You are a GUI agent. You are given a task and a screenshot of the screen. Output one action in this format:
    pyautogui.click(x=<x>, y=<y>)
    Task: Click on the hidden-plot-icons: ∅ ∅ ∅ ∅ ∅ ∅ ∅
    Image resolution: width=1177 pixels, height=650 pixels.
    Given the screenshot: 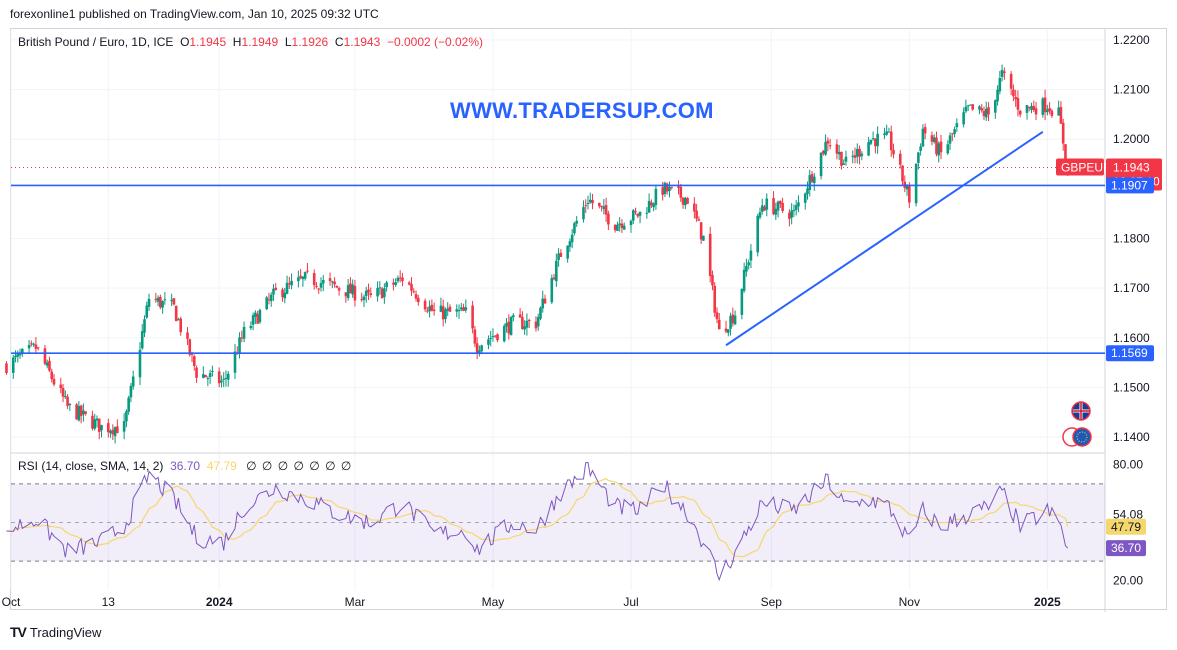 What is the action you would take?
    pyautogui.click(x=299, y=466)
    